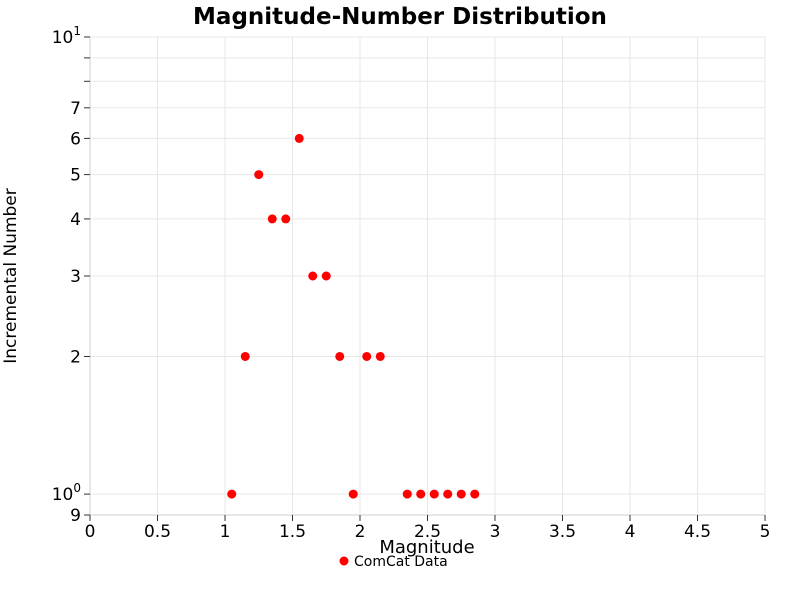 The image size is (800, 600). What do you see at coordinates (75, 220) in the screenshot?
I see `y-tick-label: 4` at bounding box center [75, 220].